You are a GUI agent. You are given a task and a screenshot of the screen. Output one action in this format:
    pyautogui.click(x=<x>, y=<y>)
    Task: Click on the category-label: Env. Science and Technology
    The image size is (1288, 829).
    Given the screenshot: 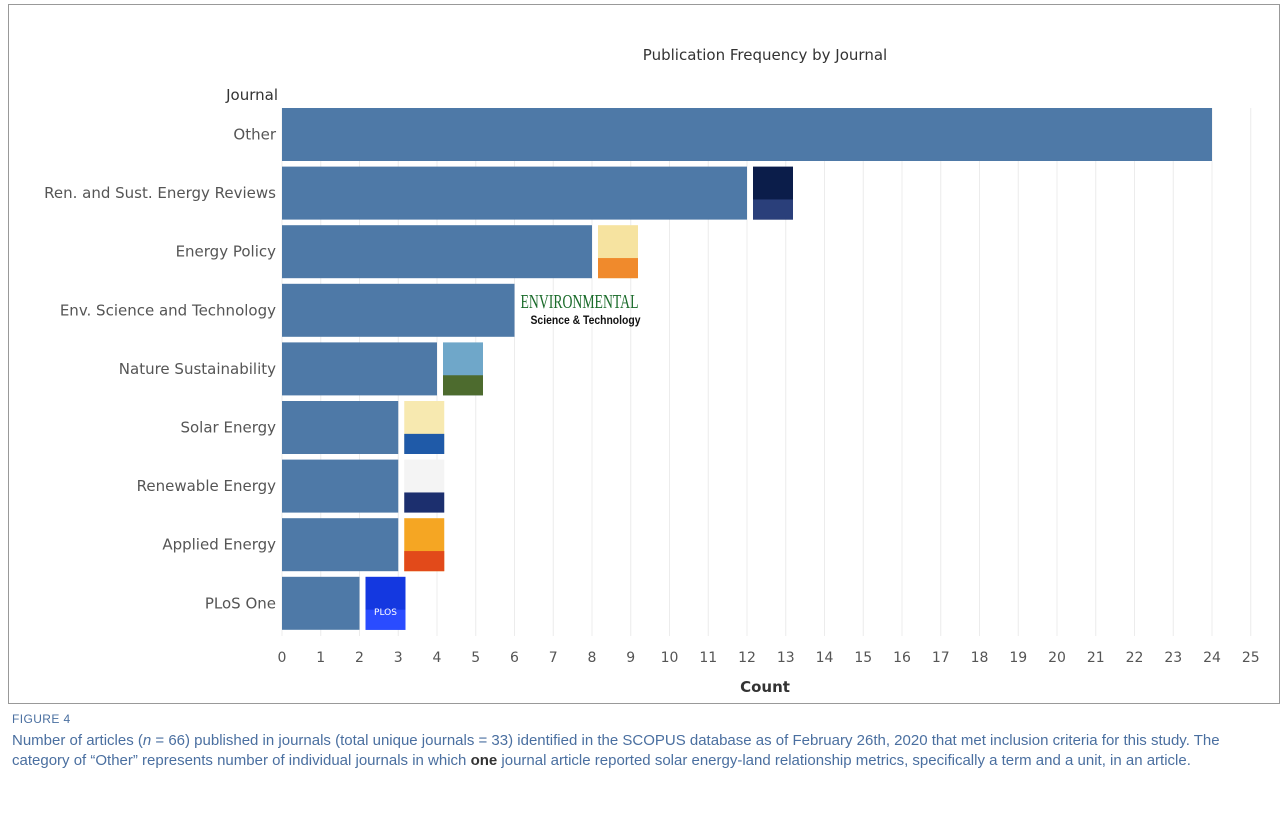 What is the action you would take?
    pyautogui.click(x=168, y=310)
    